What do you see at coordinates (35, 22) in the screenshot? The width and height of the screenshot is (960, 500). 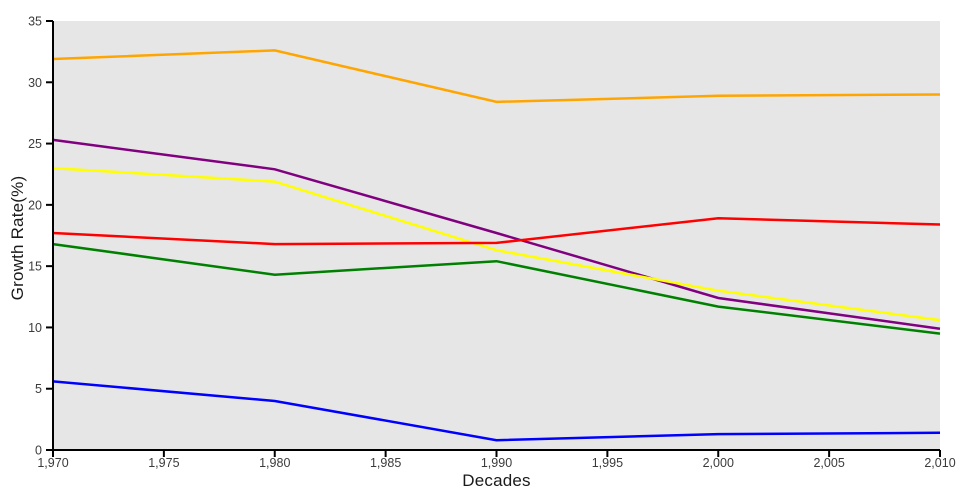 I see `y-tick-label: 35` at bounding box center [35, 22].